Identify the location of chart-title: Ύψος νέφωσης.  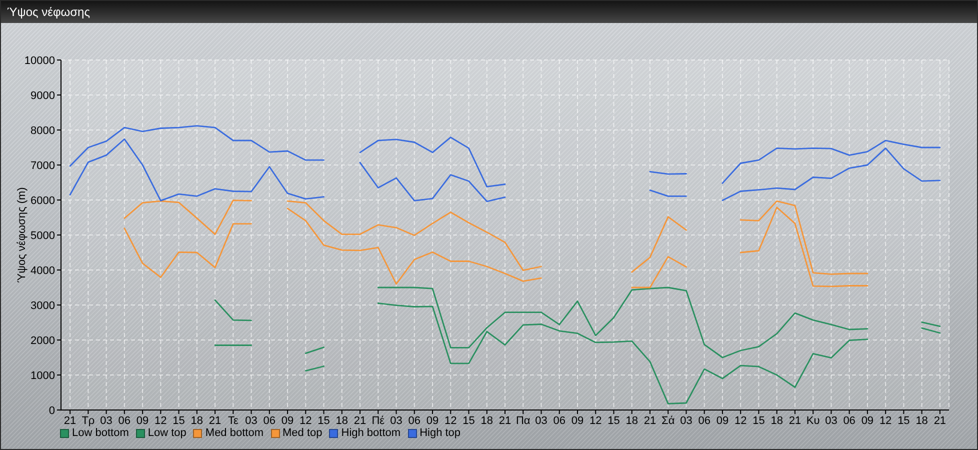
(48, 12).